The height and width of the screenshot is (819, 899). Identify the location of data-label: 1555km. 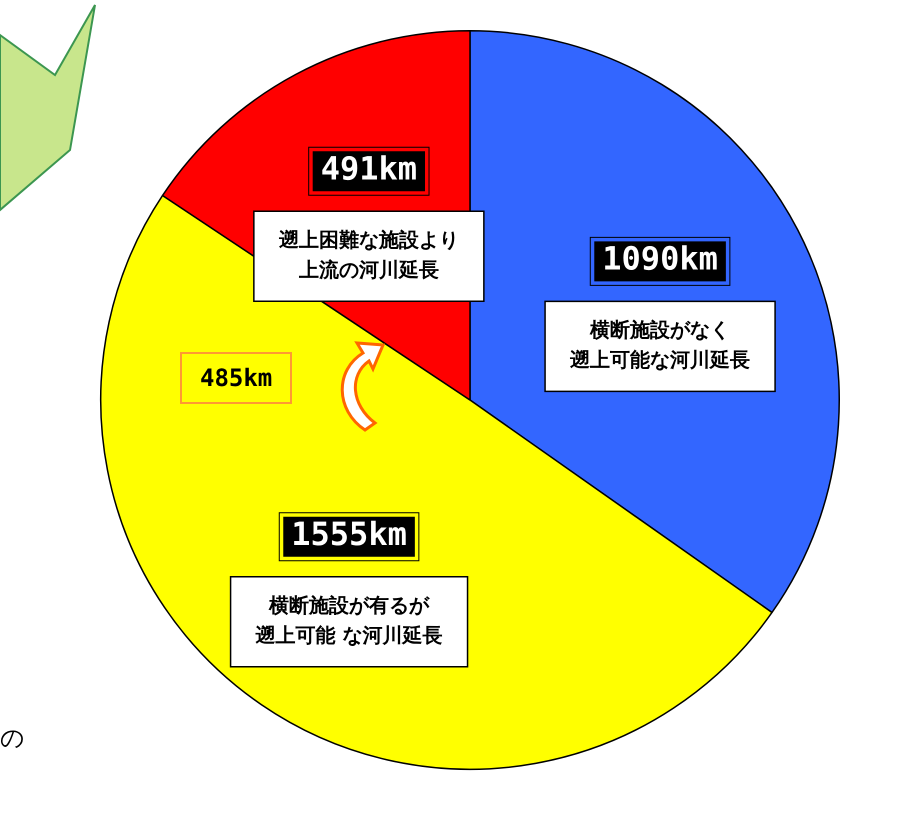
(349, 534).